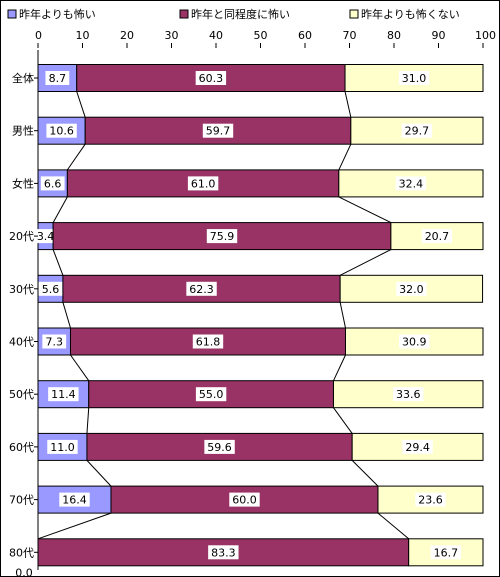 This screenshot has width=500, height=577. I want to click on data-label-text: 29.7, so click(417, 131).